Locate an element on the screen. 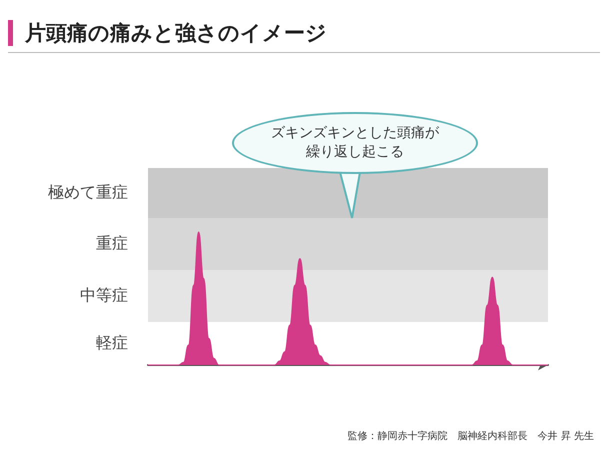 The image size is (604, 455). band-label: 中等症 is located at coordinates (104, 295).